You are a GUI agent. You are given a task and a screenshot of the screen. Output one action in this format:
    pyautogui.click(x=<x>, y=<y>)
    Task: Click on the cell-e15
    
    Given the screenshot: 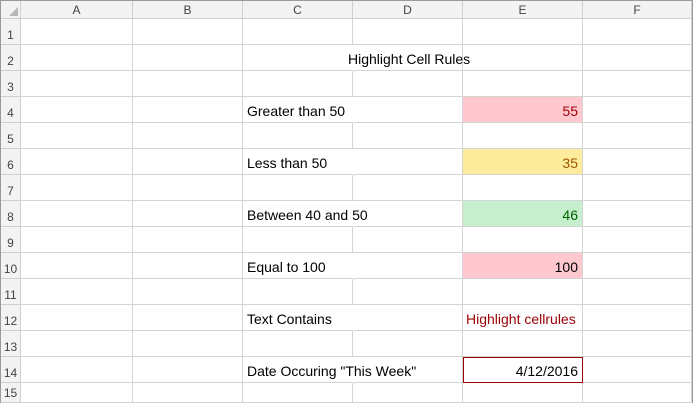 What is the action you would take?
    pyautogui.click(x=523, y=393)
    